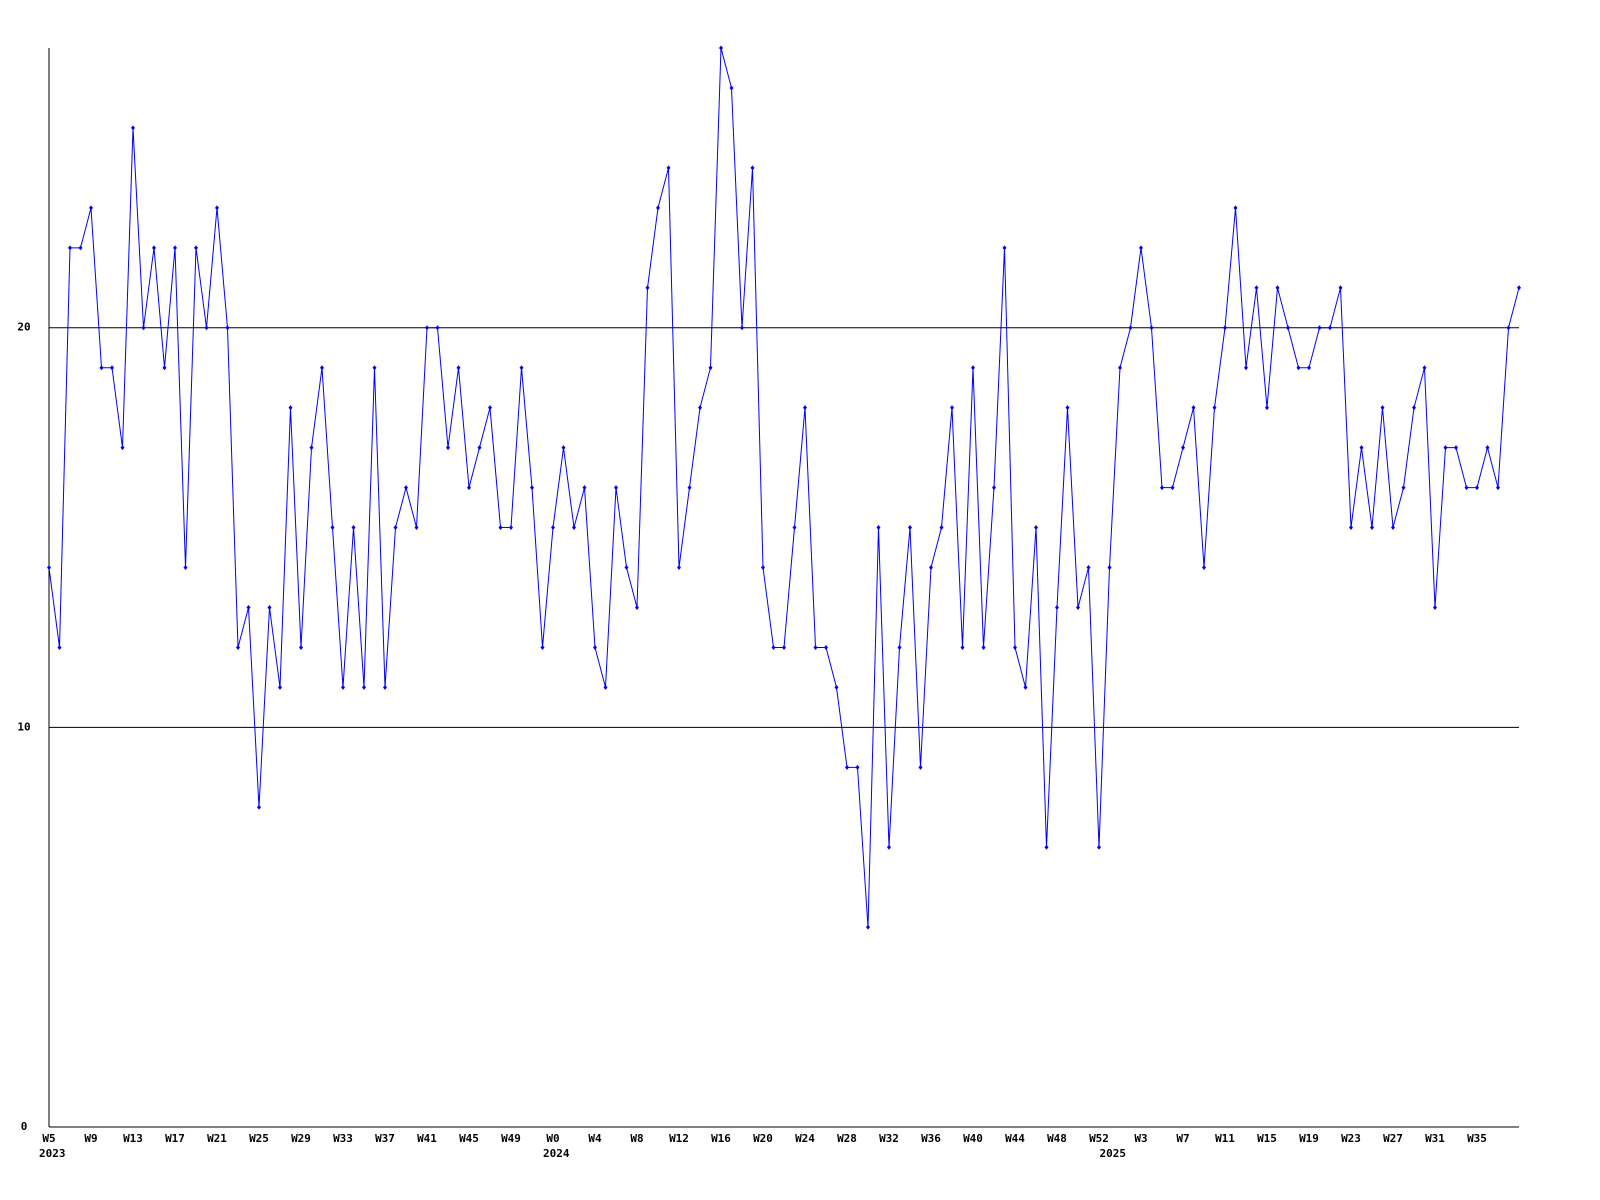  What do you see at coordinates (556, 1153) in the screenshot?
I see `x-group-label: 2024` at bounding box center [556, 1153].